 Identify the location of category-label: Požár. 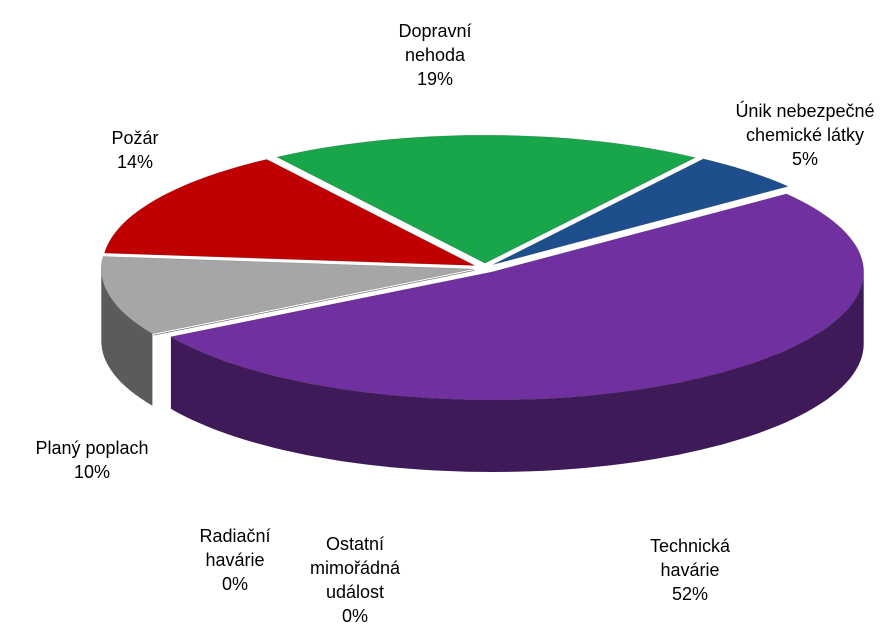
(135, 138).